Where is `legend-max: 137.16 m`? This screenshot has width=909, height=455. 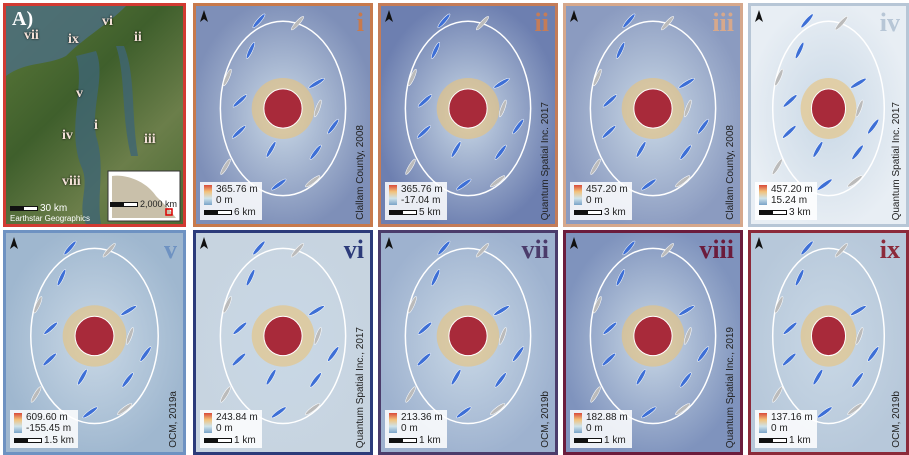
legend-max: 137.16 m is located at coordinates (792, 417).